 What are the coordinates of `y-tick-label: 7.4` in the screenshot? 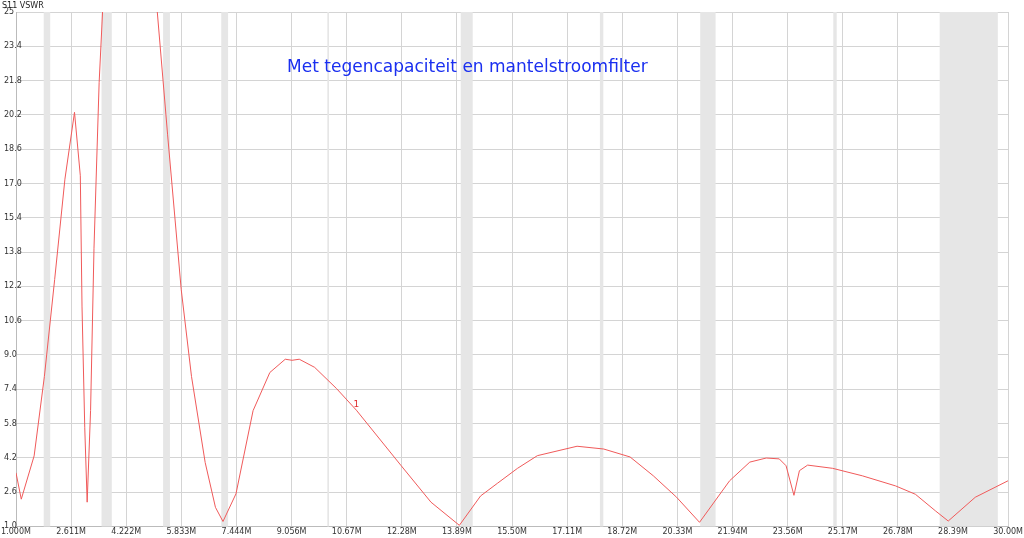 It's located at (10, 389).